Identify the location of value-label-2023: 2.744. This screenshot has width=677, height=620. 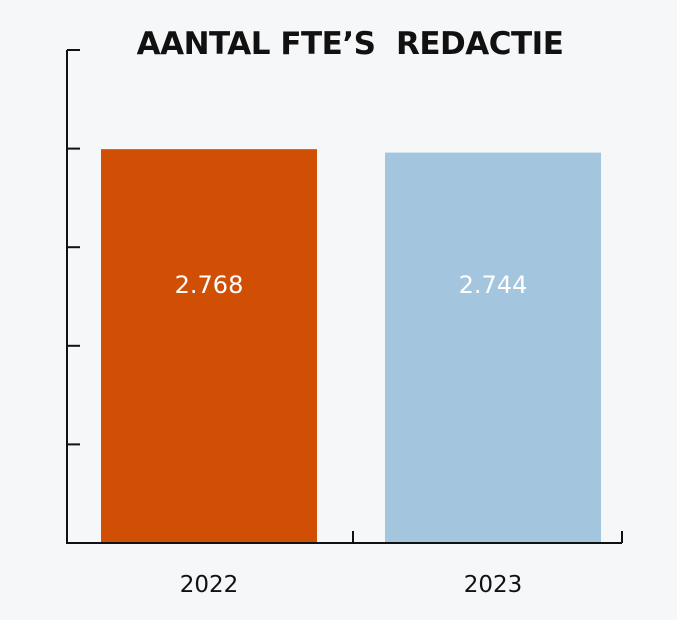
(493, 285).